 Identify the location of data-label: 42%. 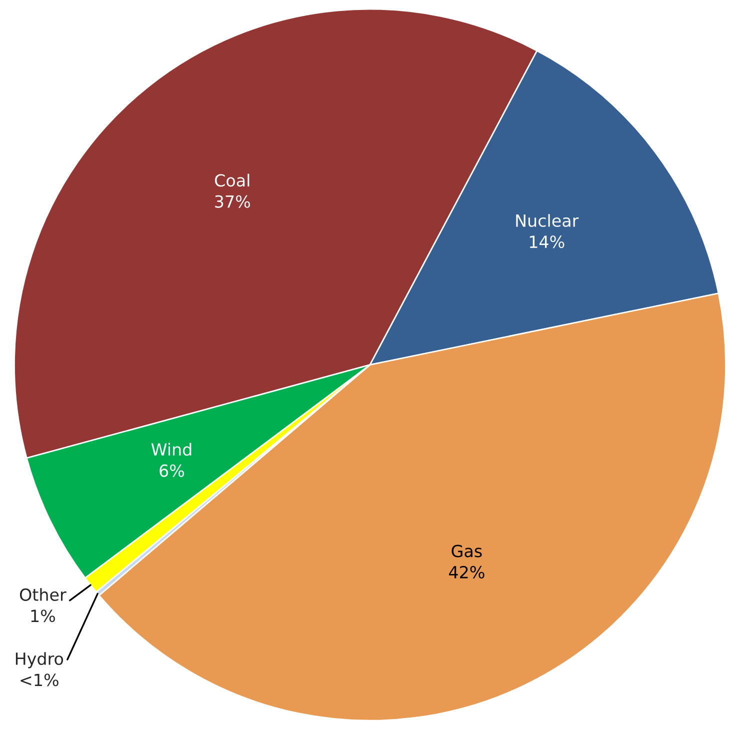
(466, 572).